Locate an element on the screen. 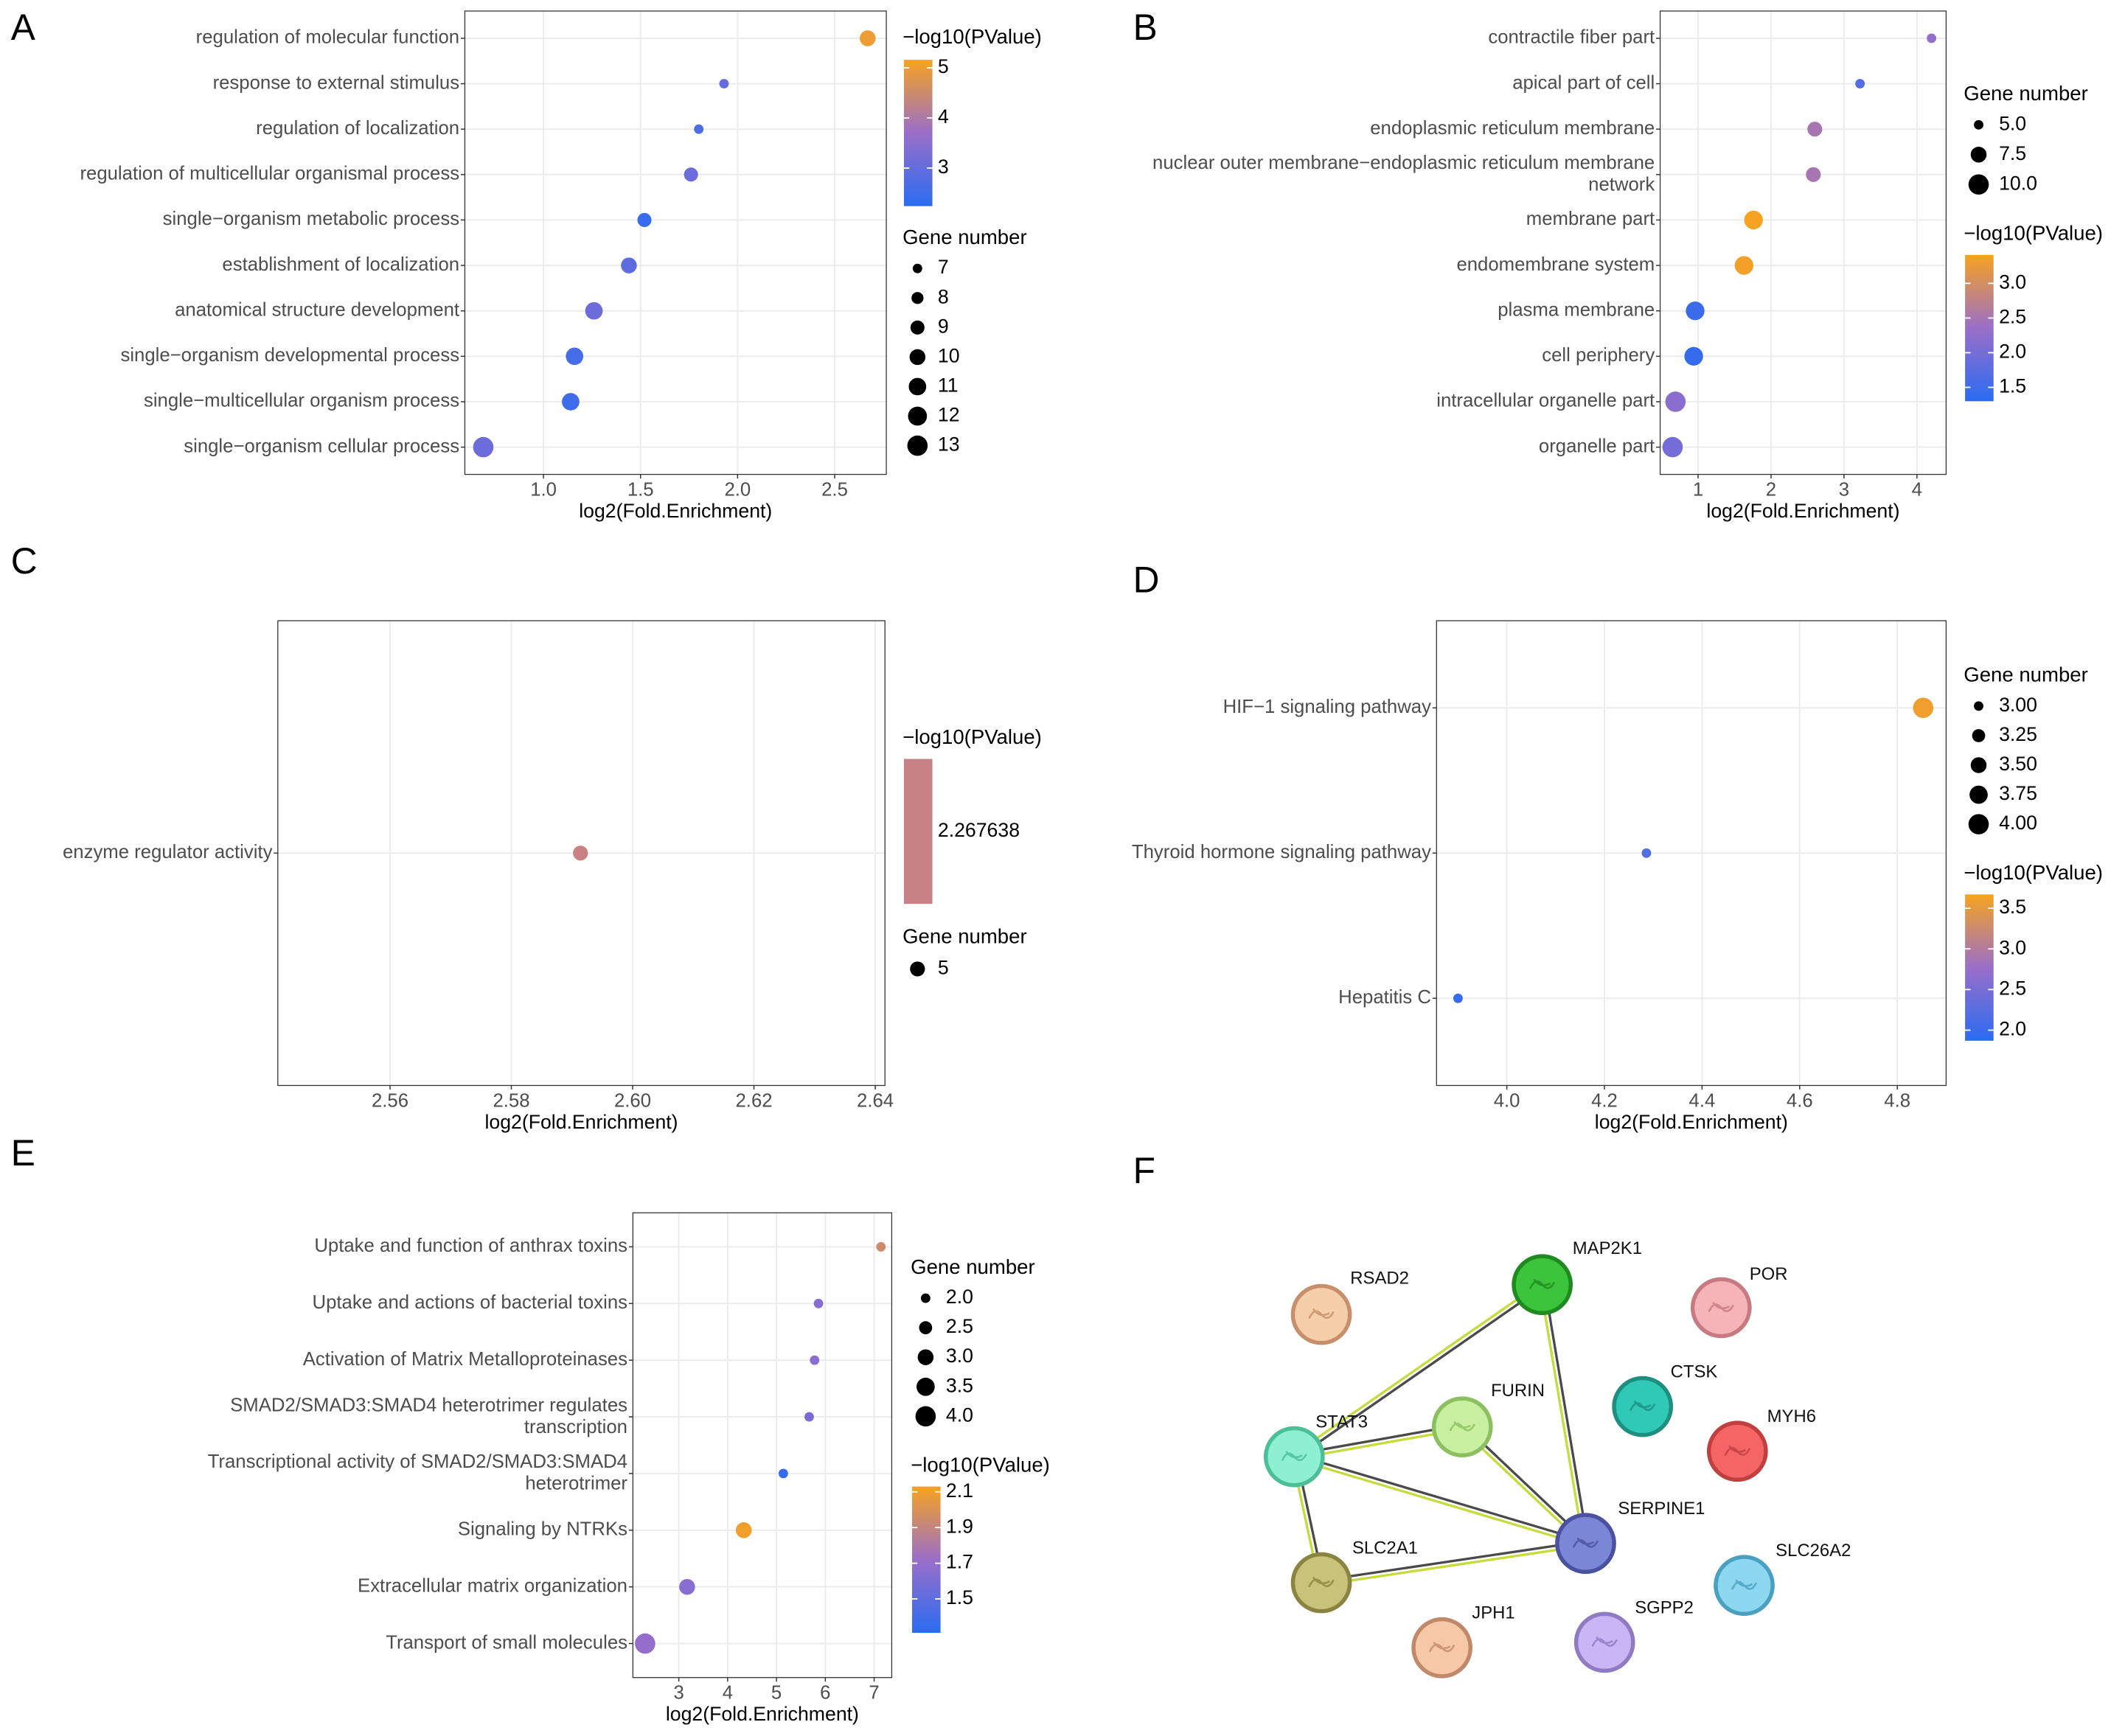 Image resolution: width=2125 pixels, height=1736 pixels. y-tick-label: single−organism metabolic process is located at coordinates (311, 219).